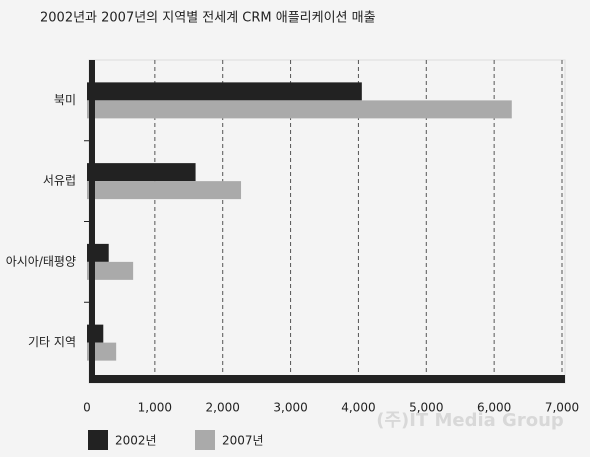 This screenshot has height=457, width=590. What do you see at coordinates (208, 18) in the screenshot?
I see `chart-title: 2002년과 2007년의 지역별 전세계 CRM 애플리케이션 매출` at bounding box center [208, 18].